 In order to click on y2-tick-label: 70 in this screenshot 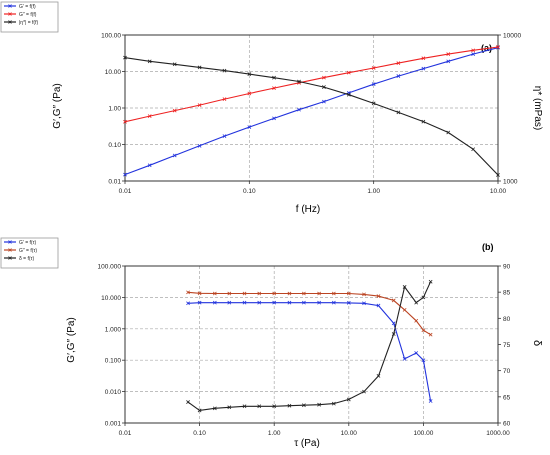, I will do `click(507, 371)`.